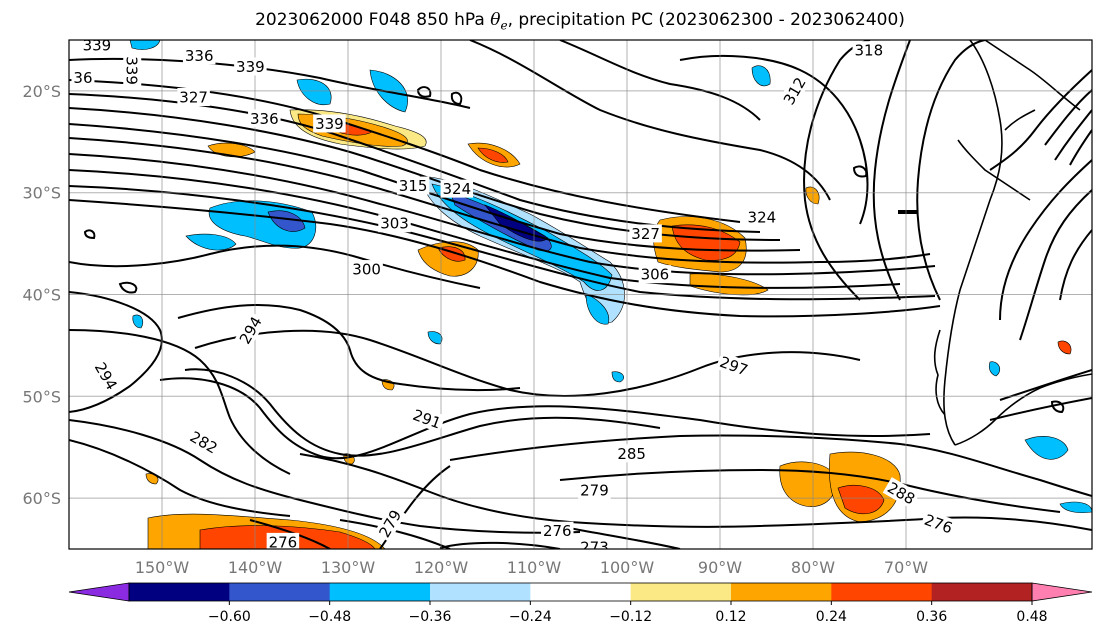 This screenshot has width=1103, height=643. Describe the element at coordinates (530, 617) in the screenshot. I see `colorbar-tick-label: −0.24` at that location.